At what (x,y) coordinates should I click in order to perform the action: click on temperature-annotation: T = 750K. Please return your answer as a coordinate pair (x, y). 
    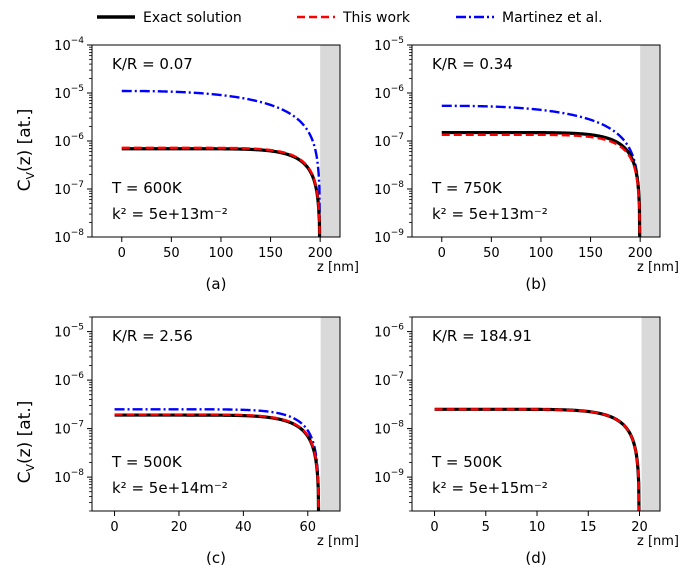
    Looking at the image, I should click on (467, 188).